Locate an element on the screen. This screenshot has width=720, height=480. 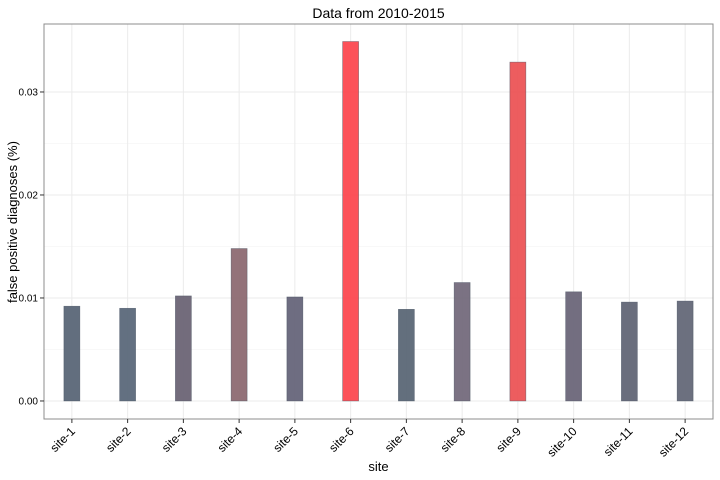
x-tick-label: site-9 is located at coordinates (508, 439).